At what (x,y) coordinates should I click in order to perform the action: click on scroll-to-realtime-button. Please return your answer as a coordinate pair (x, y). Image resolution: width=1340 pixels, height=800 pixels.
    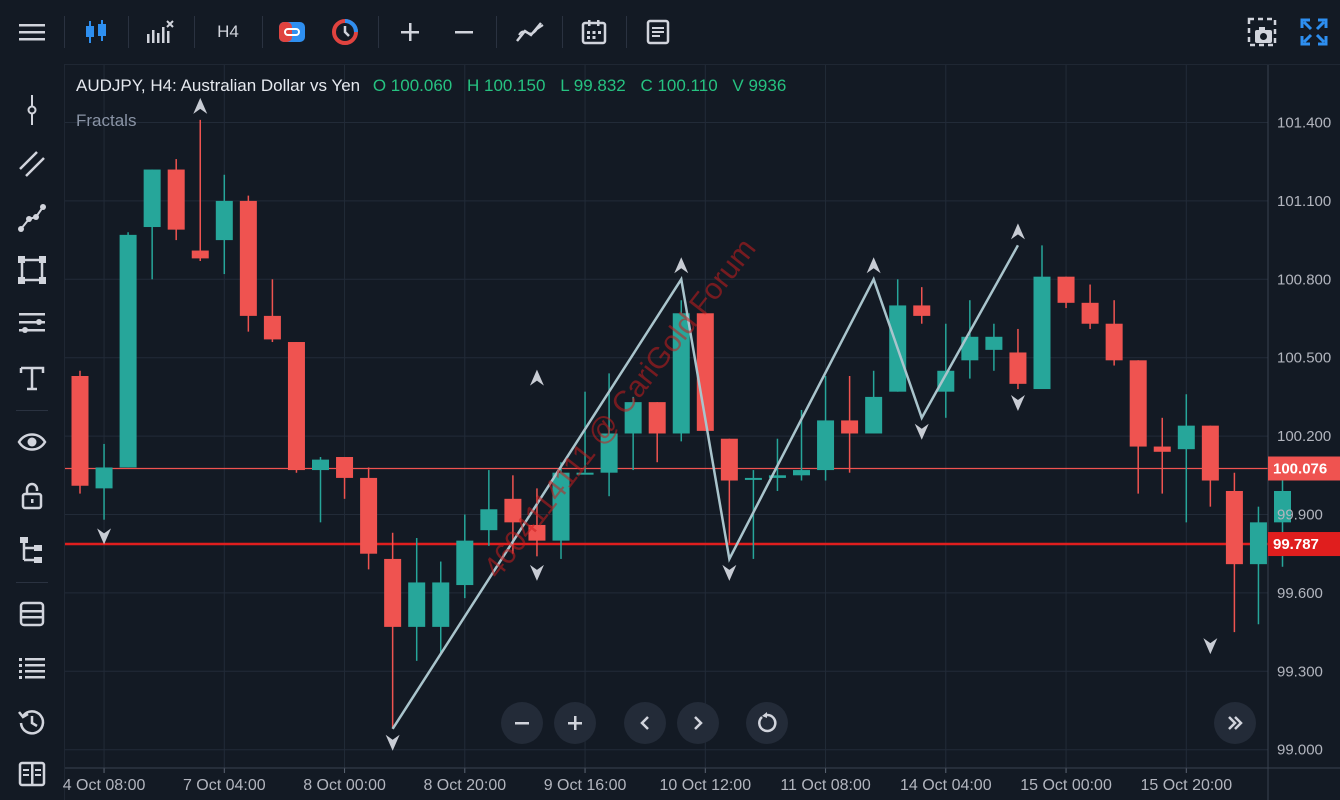
    Looking at the image, I should click on (1235, 723).